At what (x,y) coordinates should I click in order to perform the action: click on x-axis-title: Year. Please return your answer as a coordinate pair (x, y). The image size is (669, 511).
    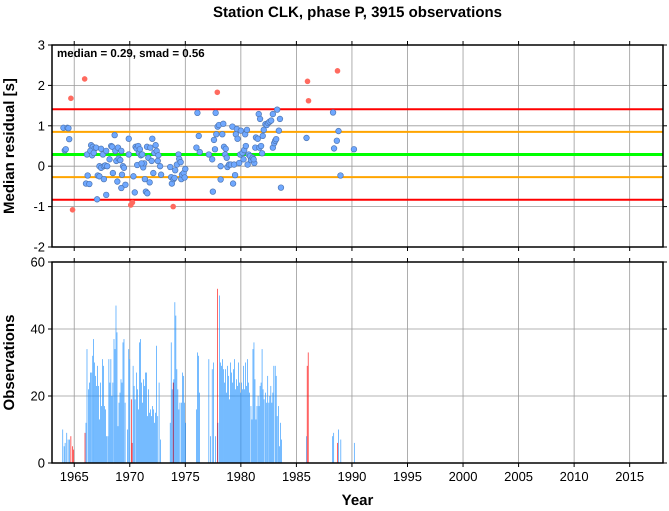
    Looking at the image, I should click on (358, 500).